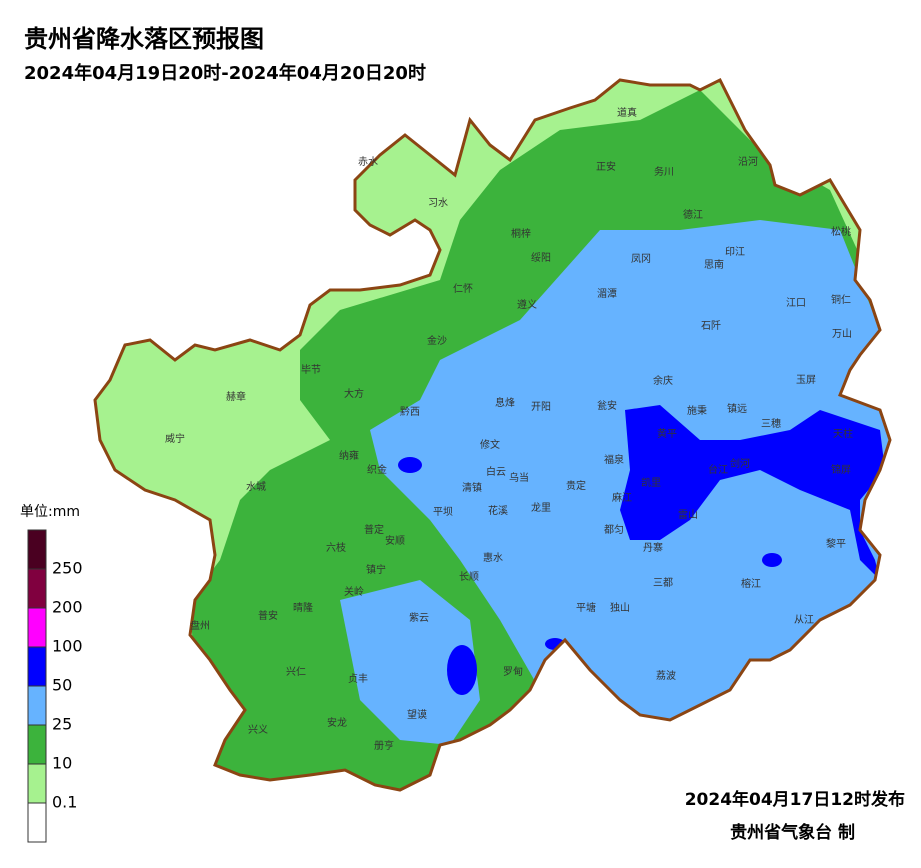 The width and height of the screenshot is (921, 868). I want to click on county-label: 锦屏, so click(841, 469).